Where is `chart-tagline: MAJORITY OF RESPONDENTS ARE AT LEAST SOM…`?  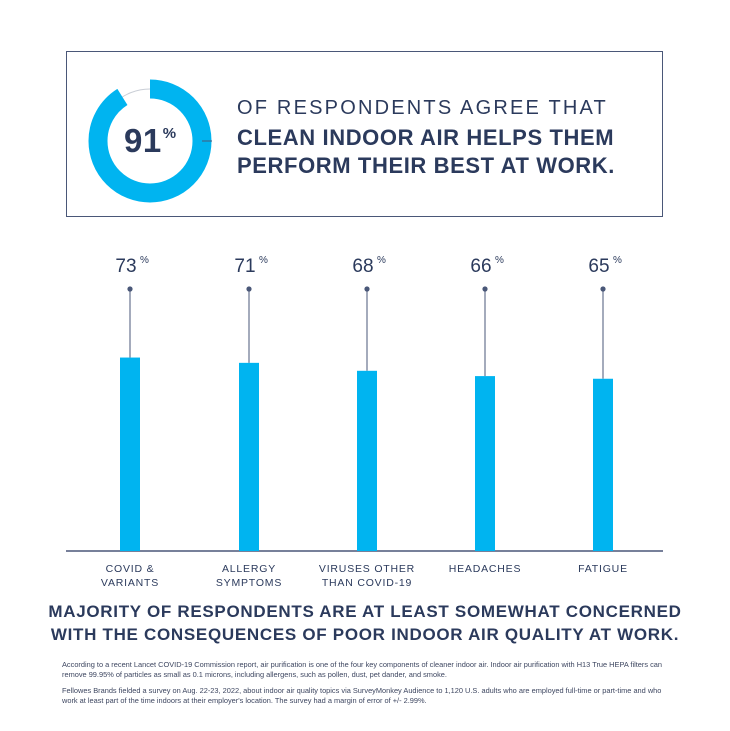 chart-tagline: MAJORITY OF RESPONDENTS ARE AT LEAST SOM… is located at coordinates (365, 623).